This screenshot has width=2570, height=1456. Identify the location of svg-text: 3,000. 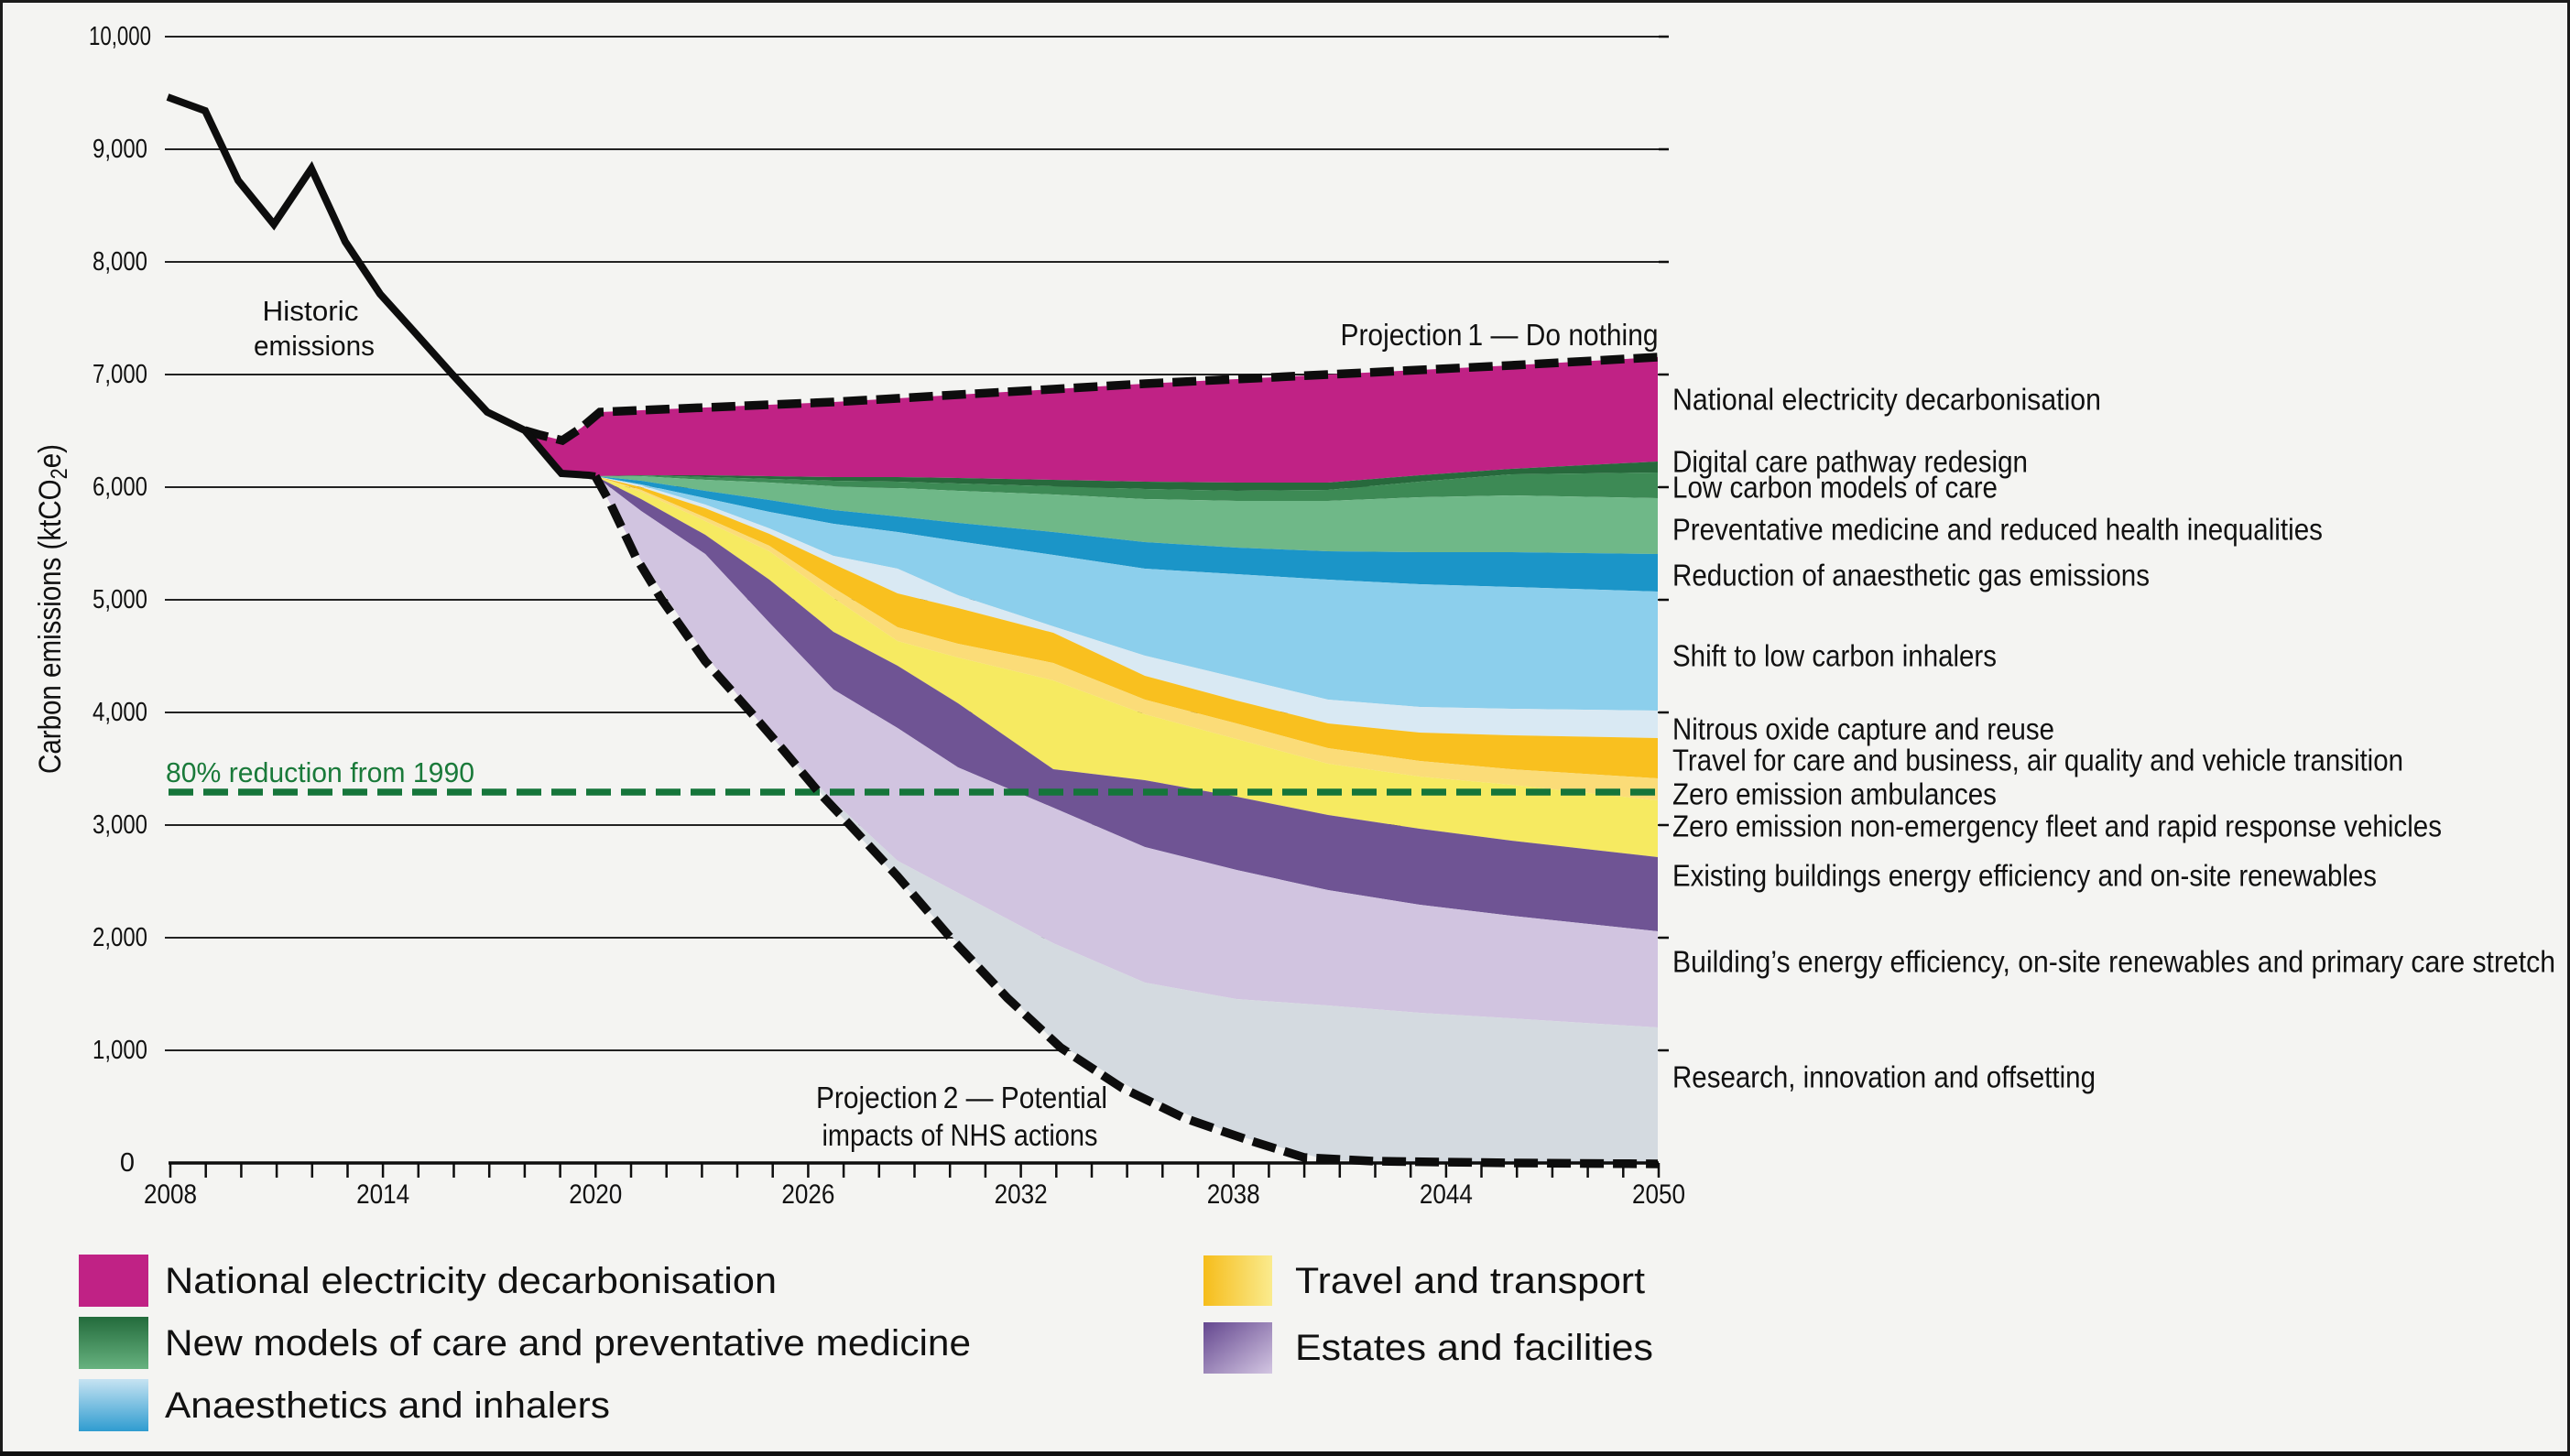
(120, 825).